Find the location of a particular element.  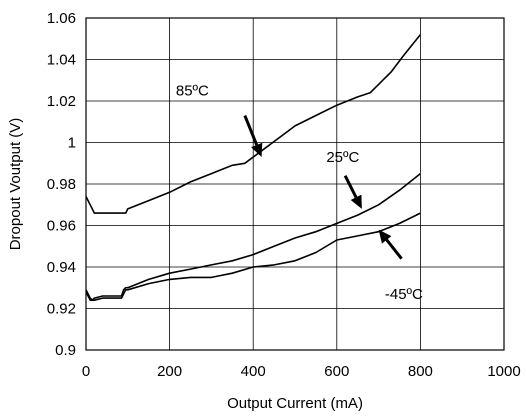

series-annotation-label: -45ºC is located at coordinates (404, 294).